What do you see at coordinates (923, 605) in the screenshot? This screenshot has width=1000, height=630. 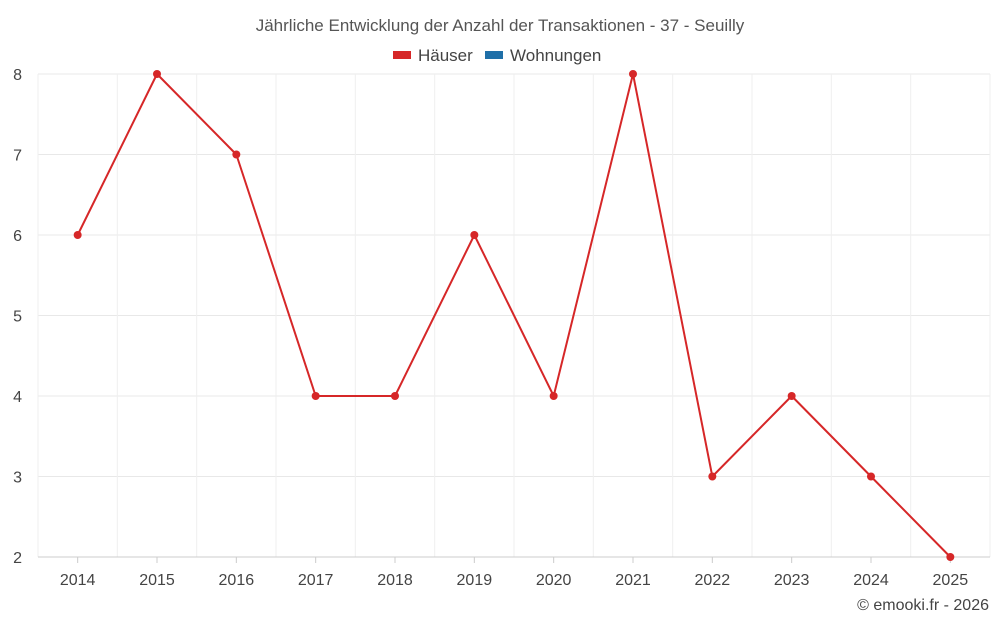 I see `credit-text: © emooki.fr - 2026` at bounding box center [923, 605].